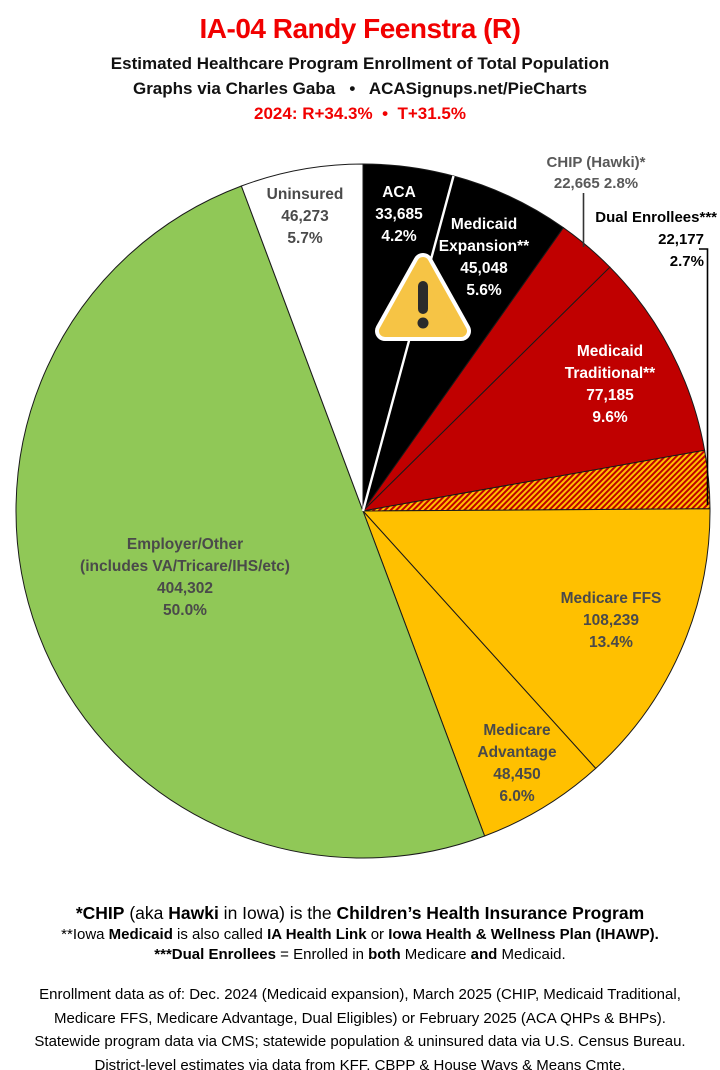 The width and height of the screenshot is (720, 1070). What do you see at coordinates (610, 384) in the screenshot?
I see `label-medicaid-traditional: Medicaid Traditional** 77,185 9.6%` at bounding box center [610, 384].